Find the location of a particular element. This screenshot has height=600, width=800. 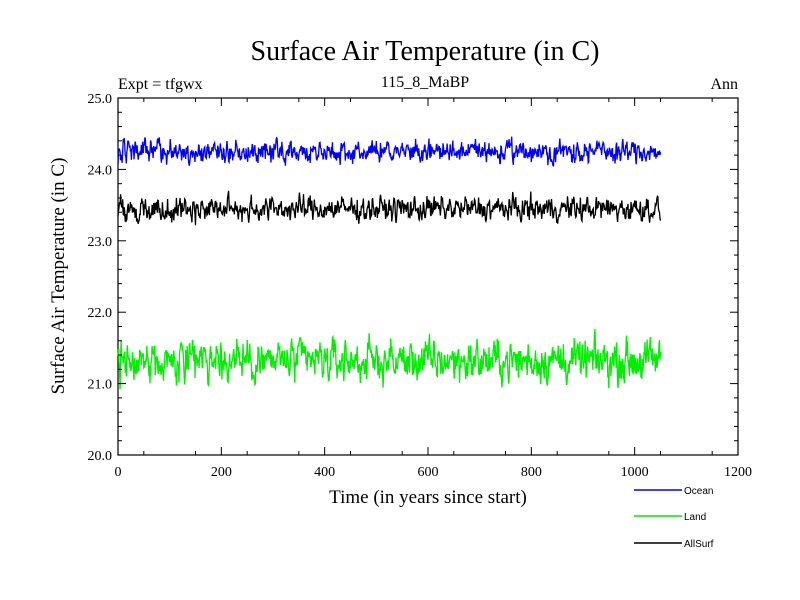

x-tick-label: 0 is located at coordinates (118, 472).